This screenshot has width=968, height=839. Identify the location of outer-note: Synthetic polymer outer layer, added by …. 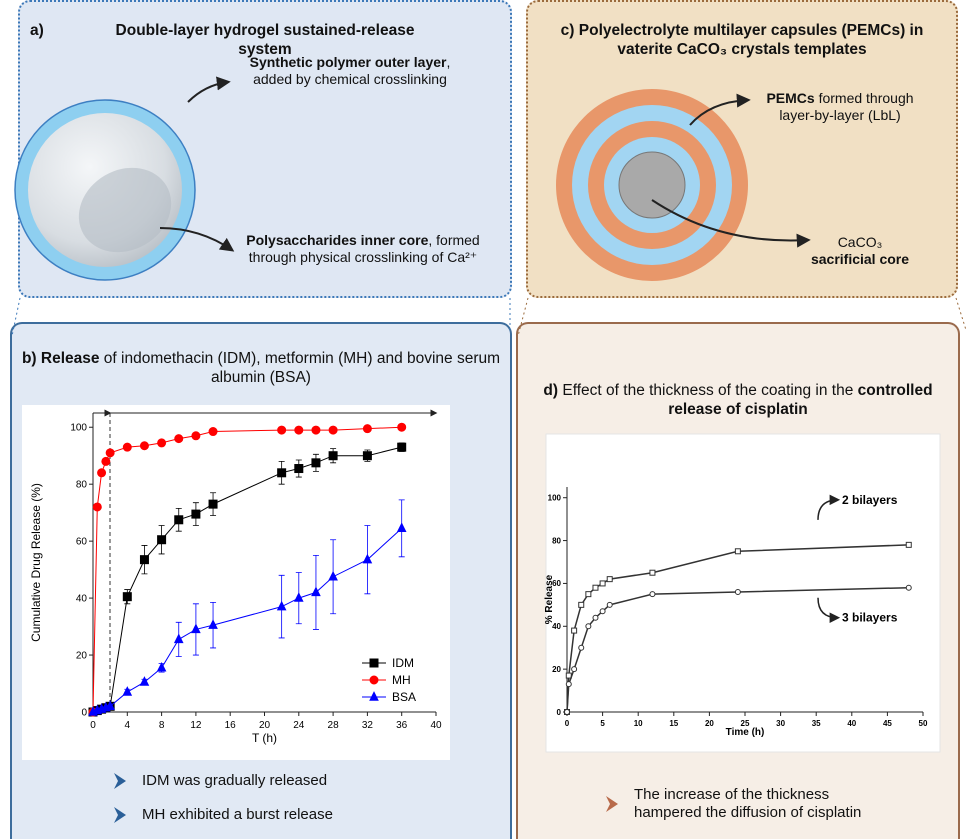
(350, 71).